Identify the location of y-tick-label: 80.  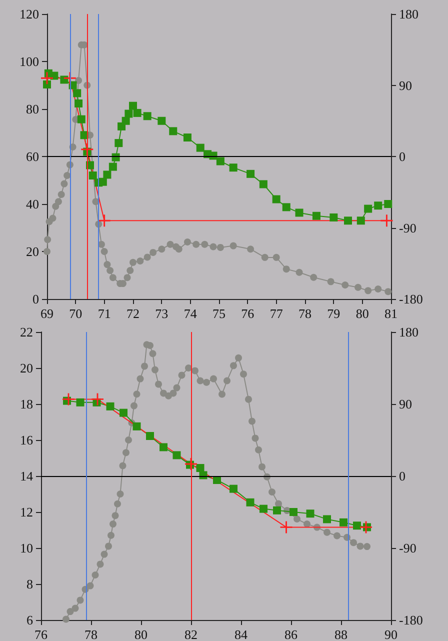
(32, 109).